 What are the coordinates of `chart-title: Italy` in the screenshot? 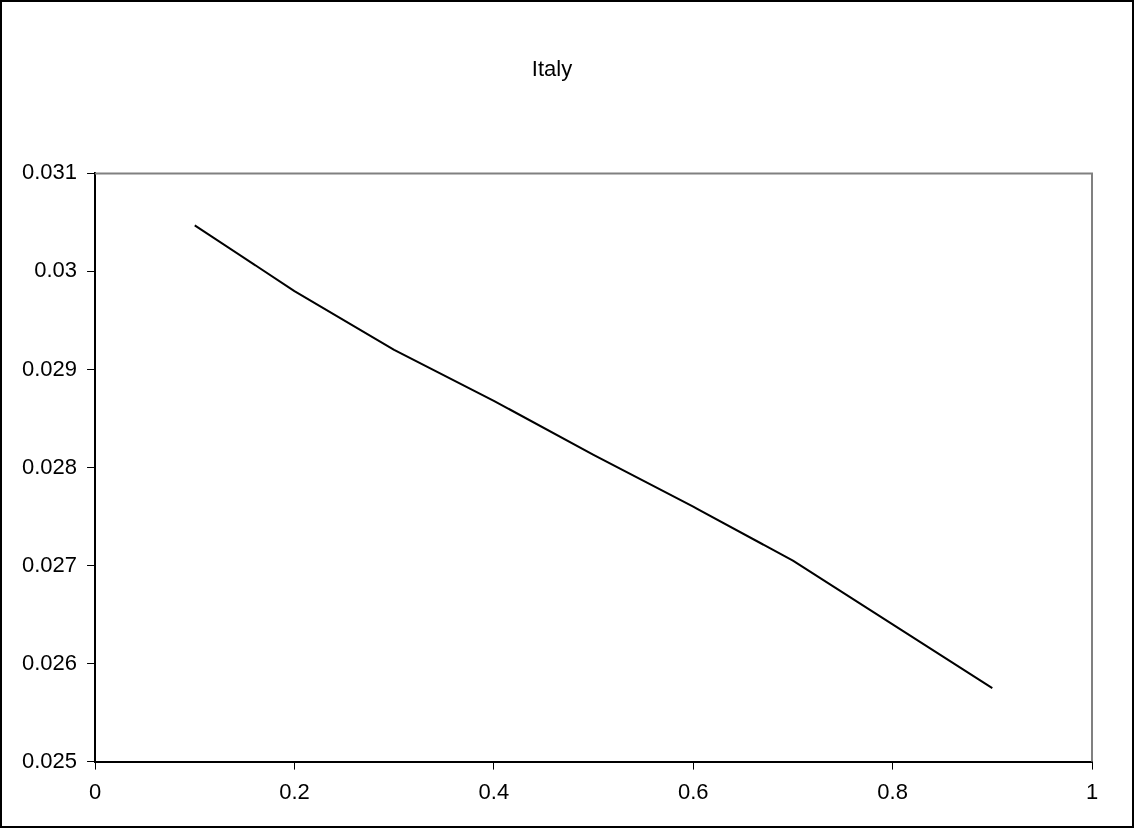 It's located at (552, 69).